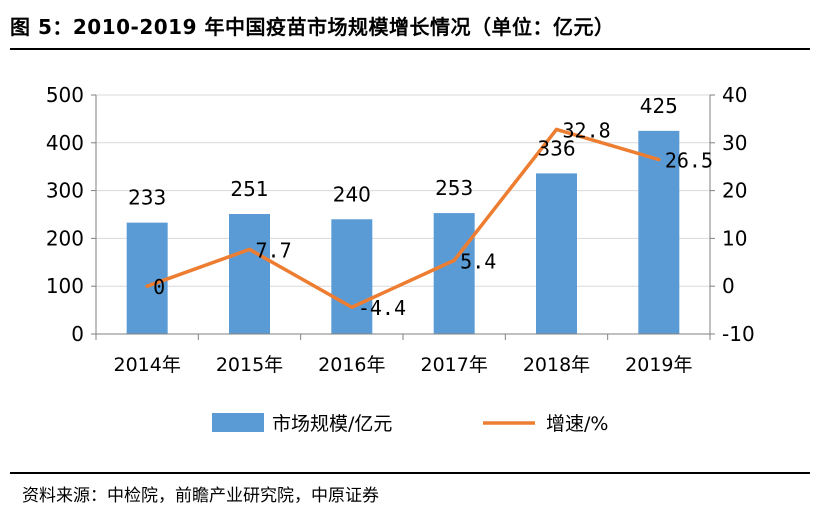  I want to click on legend-line-label: 增速/%, so click(577, 424).